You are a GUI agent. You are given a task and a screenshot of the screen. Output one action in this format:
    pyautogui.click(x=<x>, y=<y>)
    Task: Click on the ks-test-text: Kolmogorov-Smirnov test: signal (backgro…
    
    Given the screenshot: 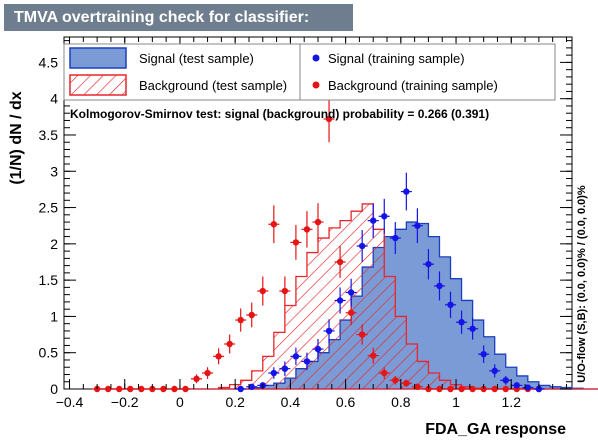 What is the action you would take?
    pyautogui.click(x=279, y=114)
    